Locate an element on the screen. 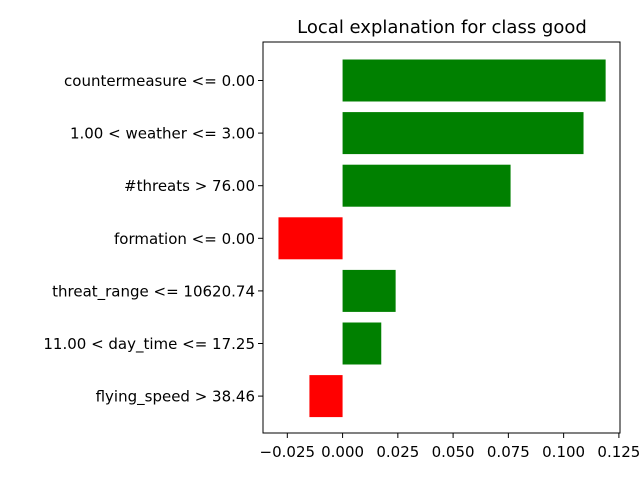  x-tick-label: 0.100 is located at coordinates (563, 452).